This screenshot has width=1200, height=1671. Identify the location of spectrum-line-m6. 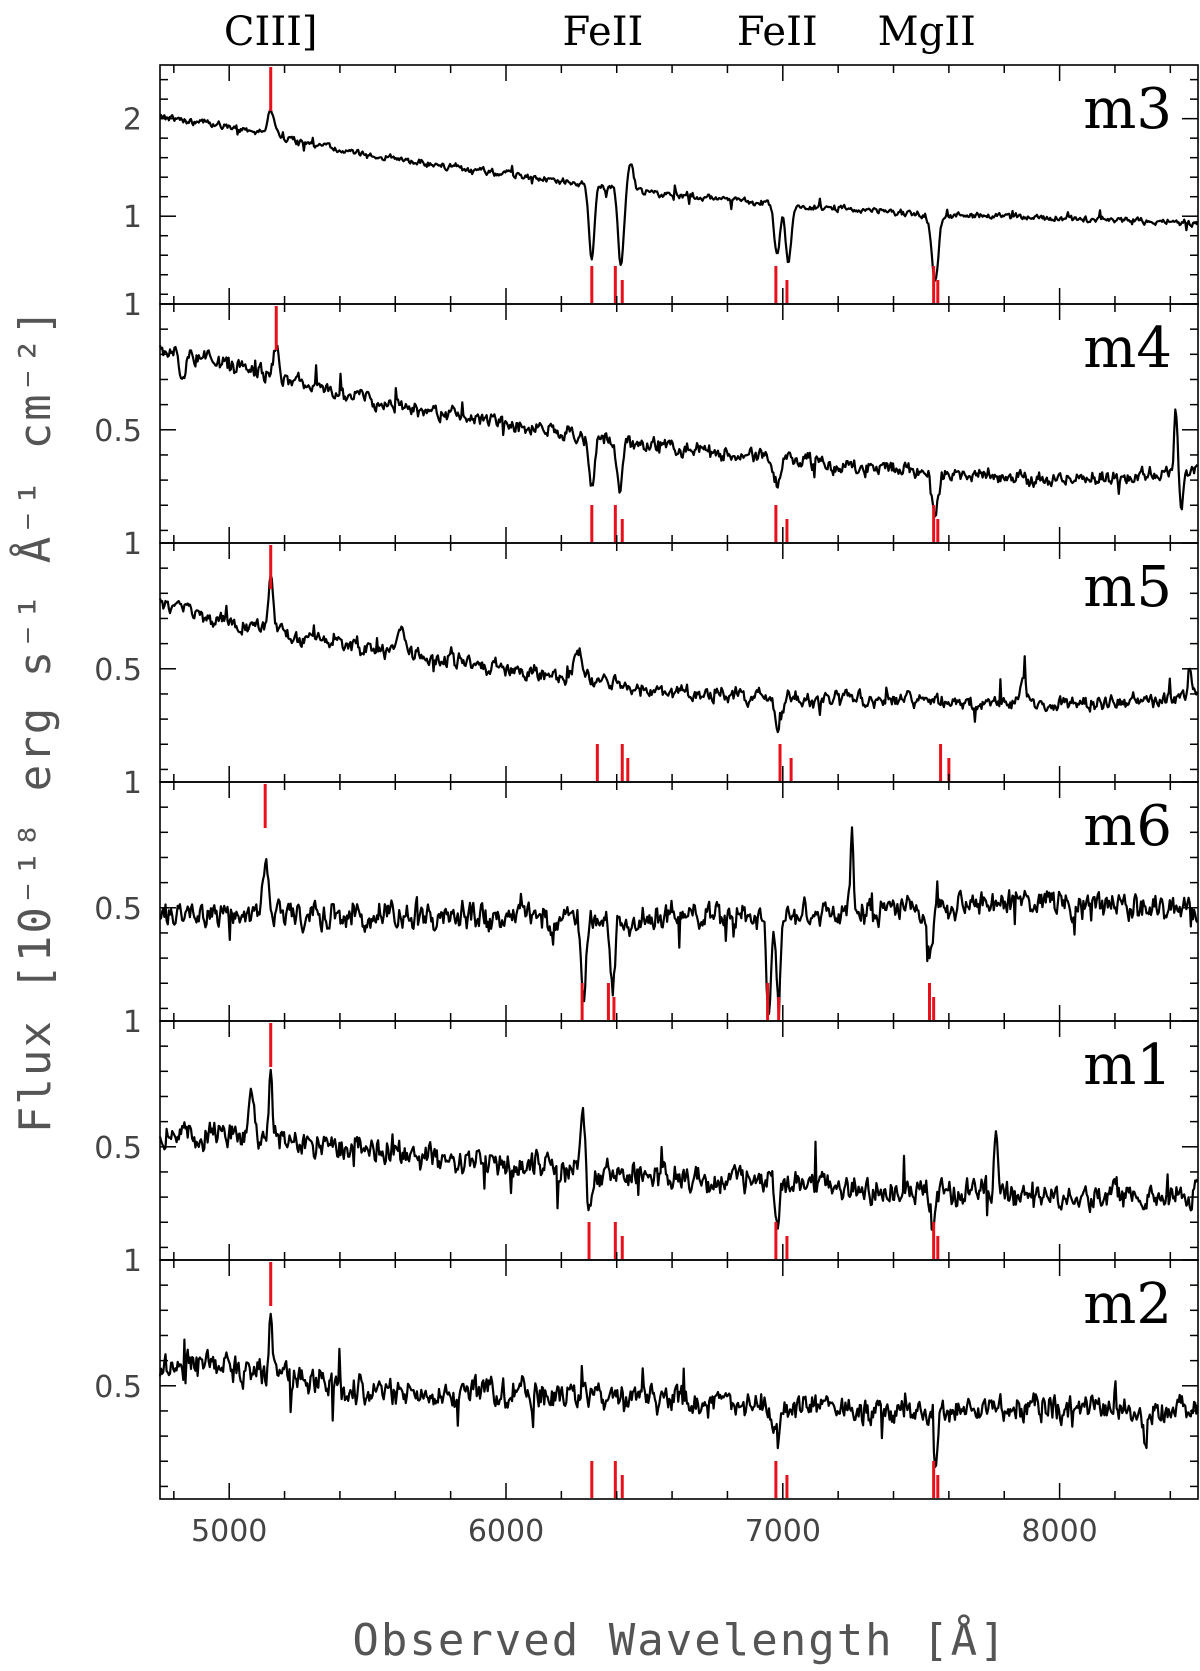
(679, 923).